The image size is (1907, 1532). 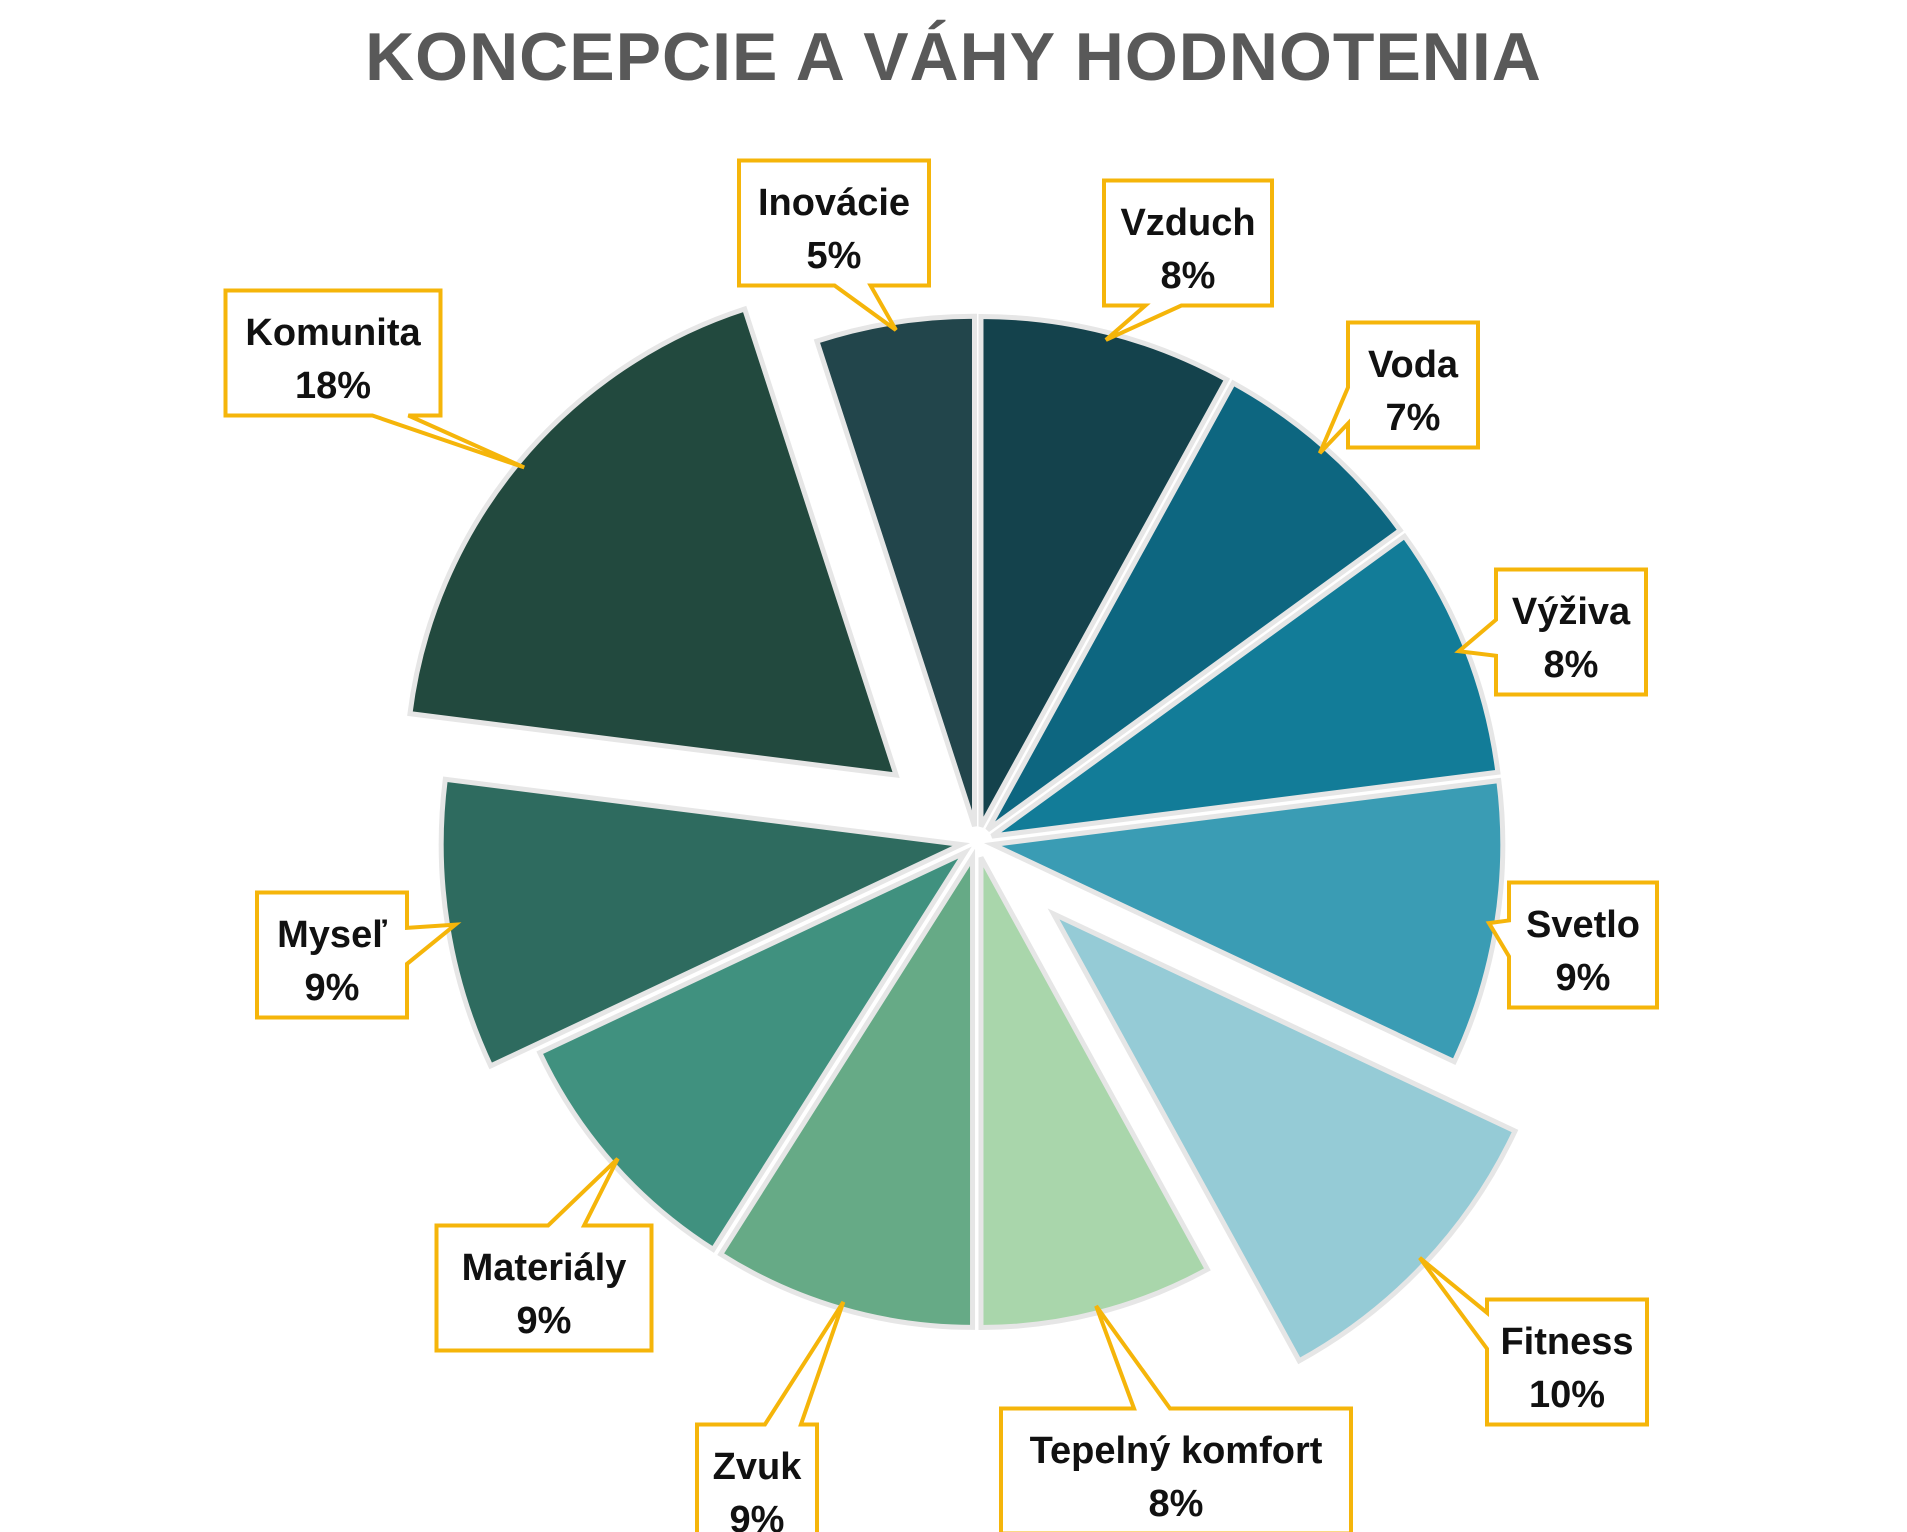 What do you see at coordinates (758, 1467) in the screenshot?
I see `category-label: Zvuk` at bounding box center [758, 1467].